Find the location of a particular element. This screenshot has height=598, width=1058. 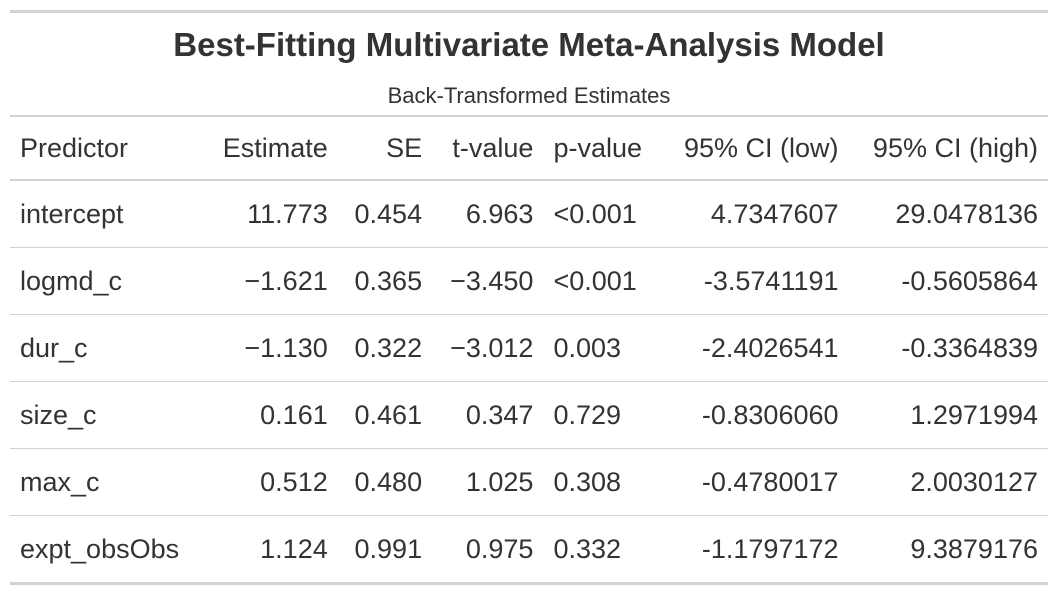

cell-ci-high: 2.0030127 is located at coordinates (948, 482).